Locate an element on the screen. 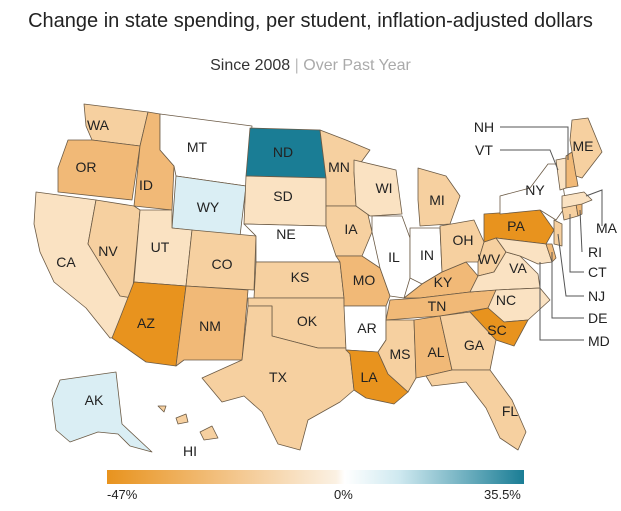 This screenshot has width=621, height=511. label-me: ME is located at coordinates (583, 146).